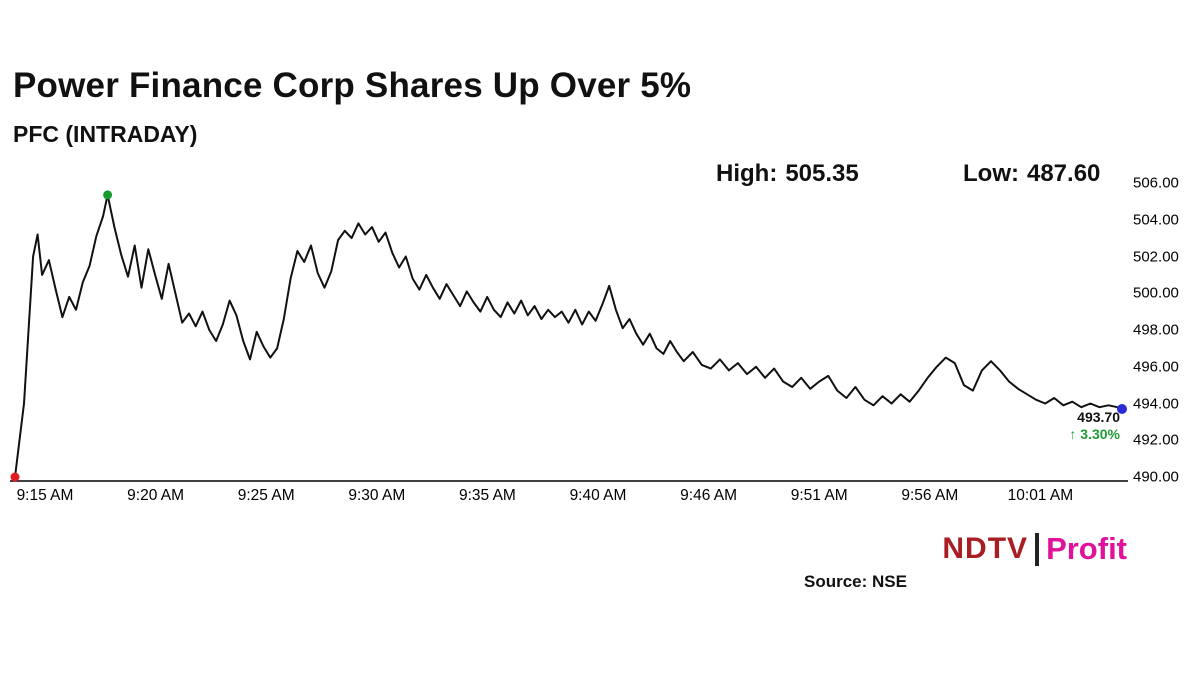 The height and width of the screenshot is (675, 1200). Describe the element at coordinates (105, 134) in the screenshot. I see `chart-subtitle: PFC (INTRADAY)` at that location.